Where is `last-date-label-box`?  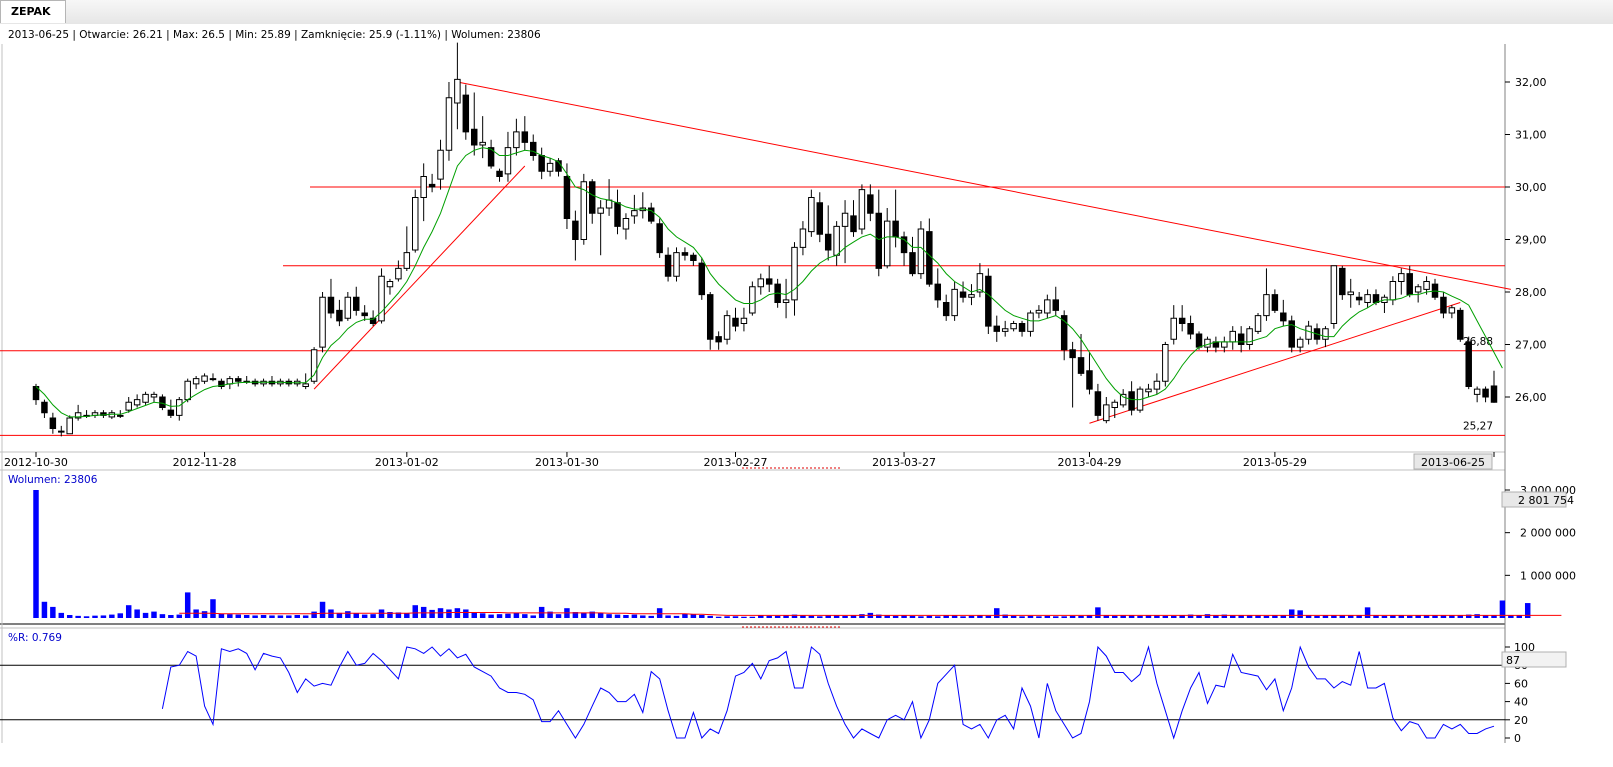
last-date-label-box is located at coordinates (1453, 461).